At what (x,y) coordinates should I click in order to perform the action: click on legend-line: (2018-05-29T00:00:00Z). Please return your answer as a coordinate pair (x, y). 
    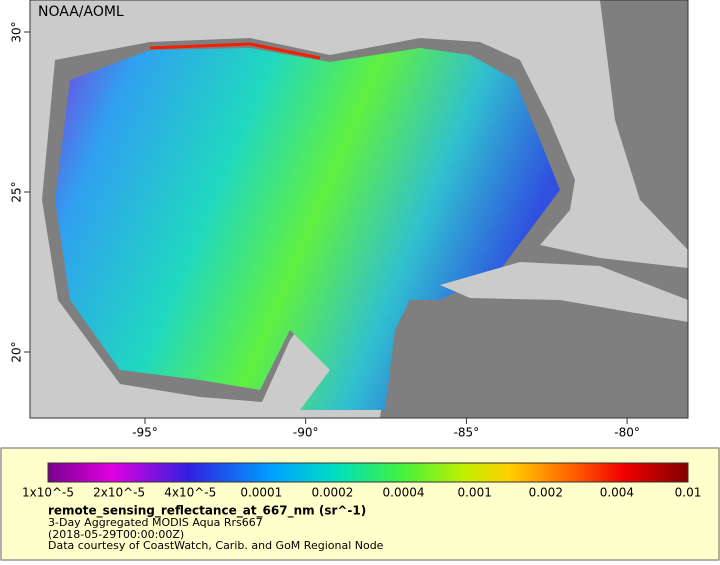
    Looking at the image, I should click on (116, 534).